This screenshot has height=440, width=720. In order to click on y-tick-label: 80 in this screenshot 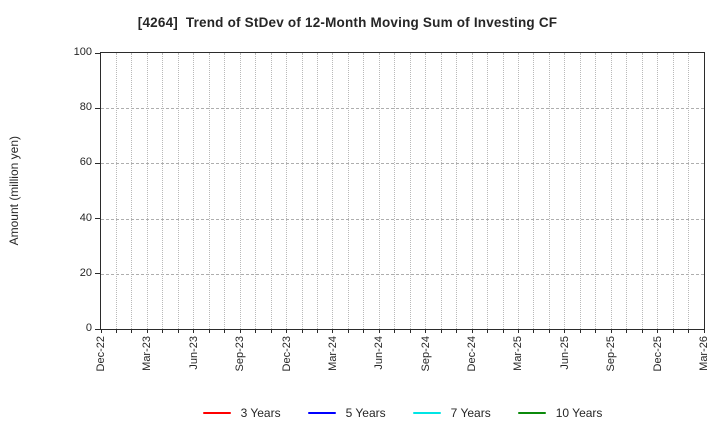, I will do `click(85, 107)`.